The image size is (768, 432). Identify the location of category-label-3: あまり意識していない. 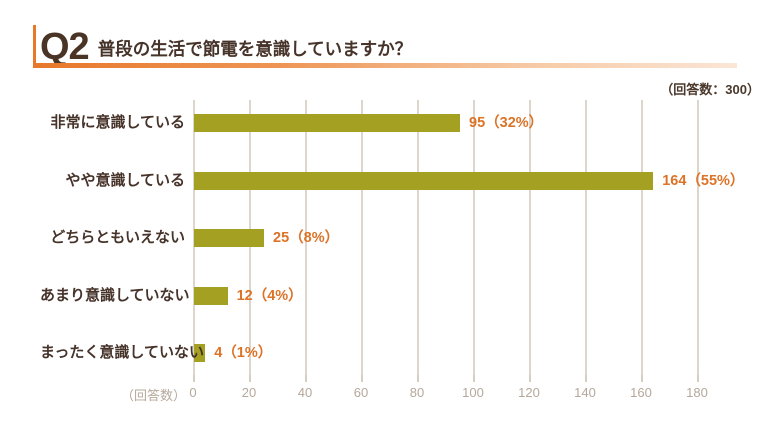
(115, 295).